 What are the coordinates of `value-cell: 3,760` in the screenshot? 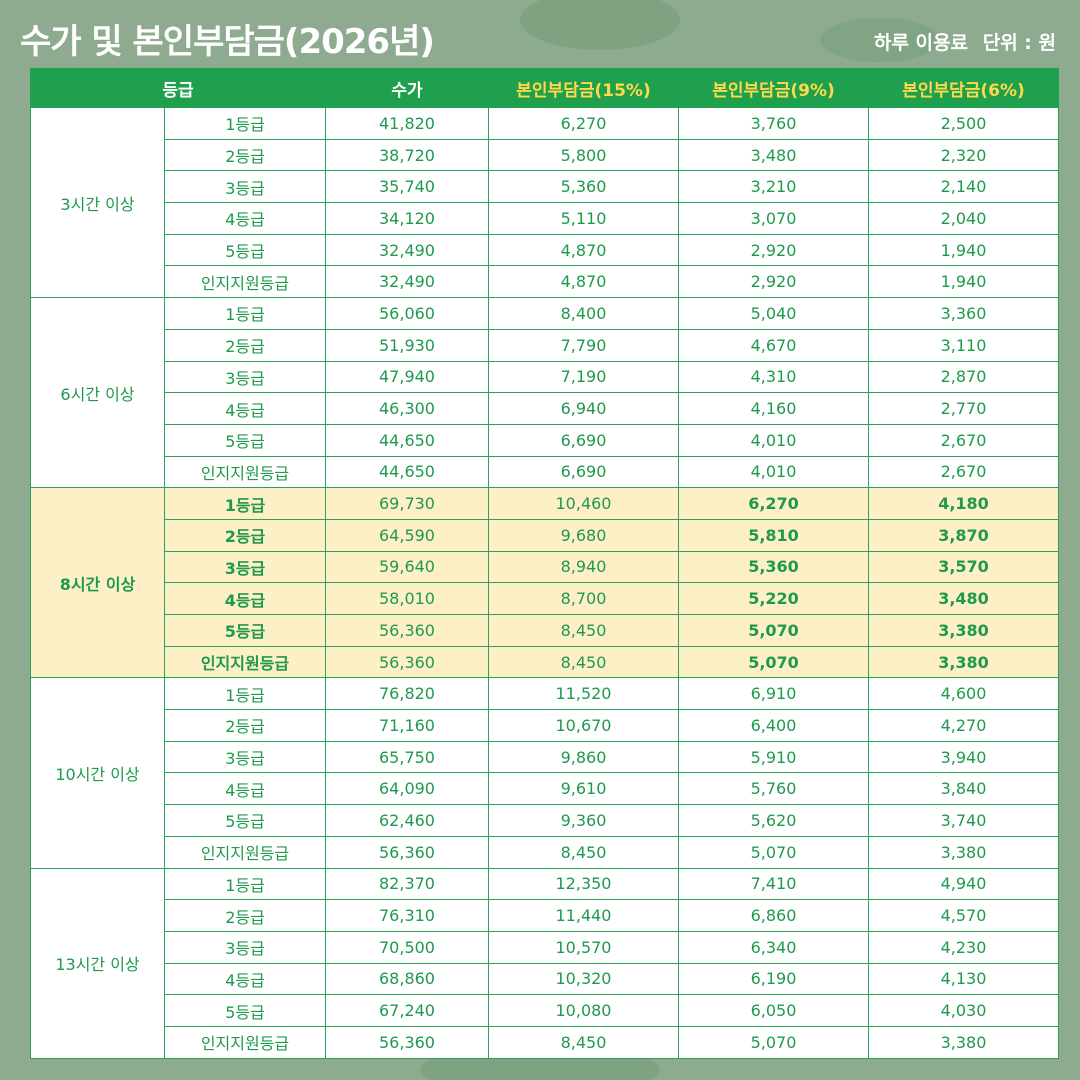 It's located at (773, 123).